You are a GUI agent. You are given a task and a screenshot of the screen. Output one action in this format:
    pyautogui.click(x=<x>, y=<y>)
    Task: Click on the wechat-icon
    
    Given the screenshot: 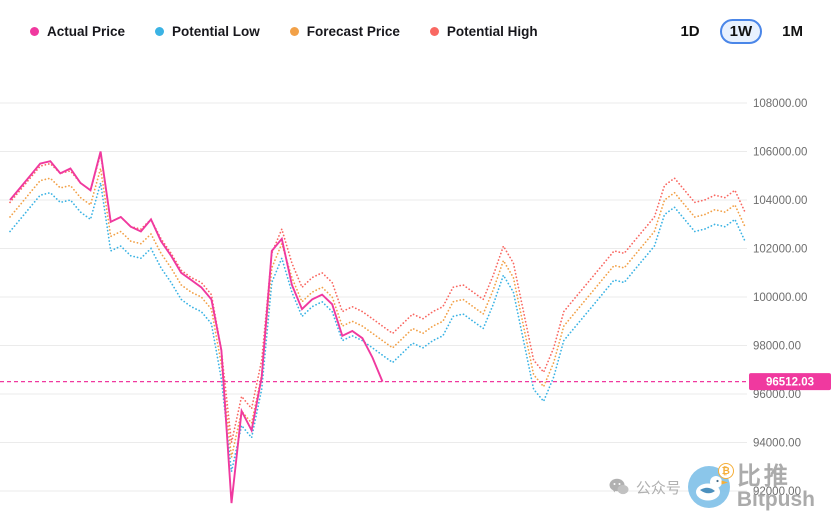 What is the action you would take?
    pyautogui.click(x=619, y=487)
    